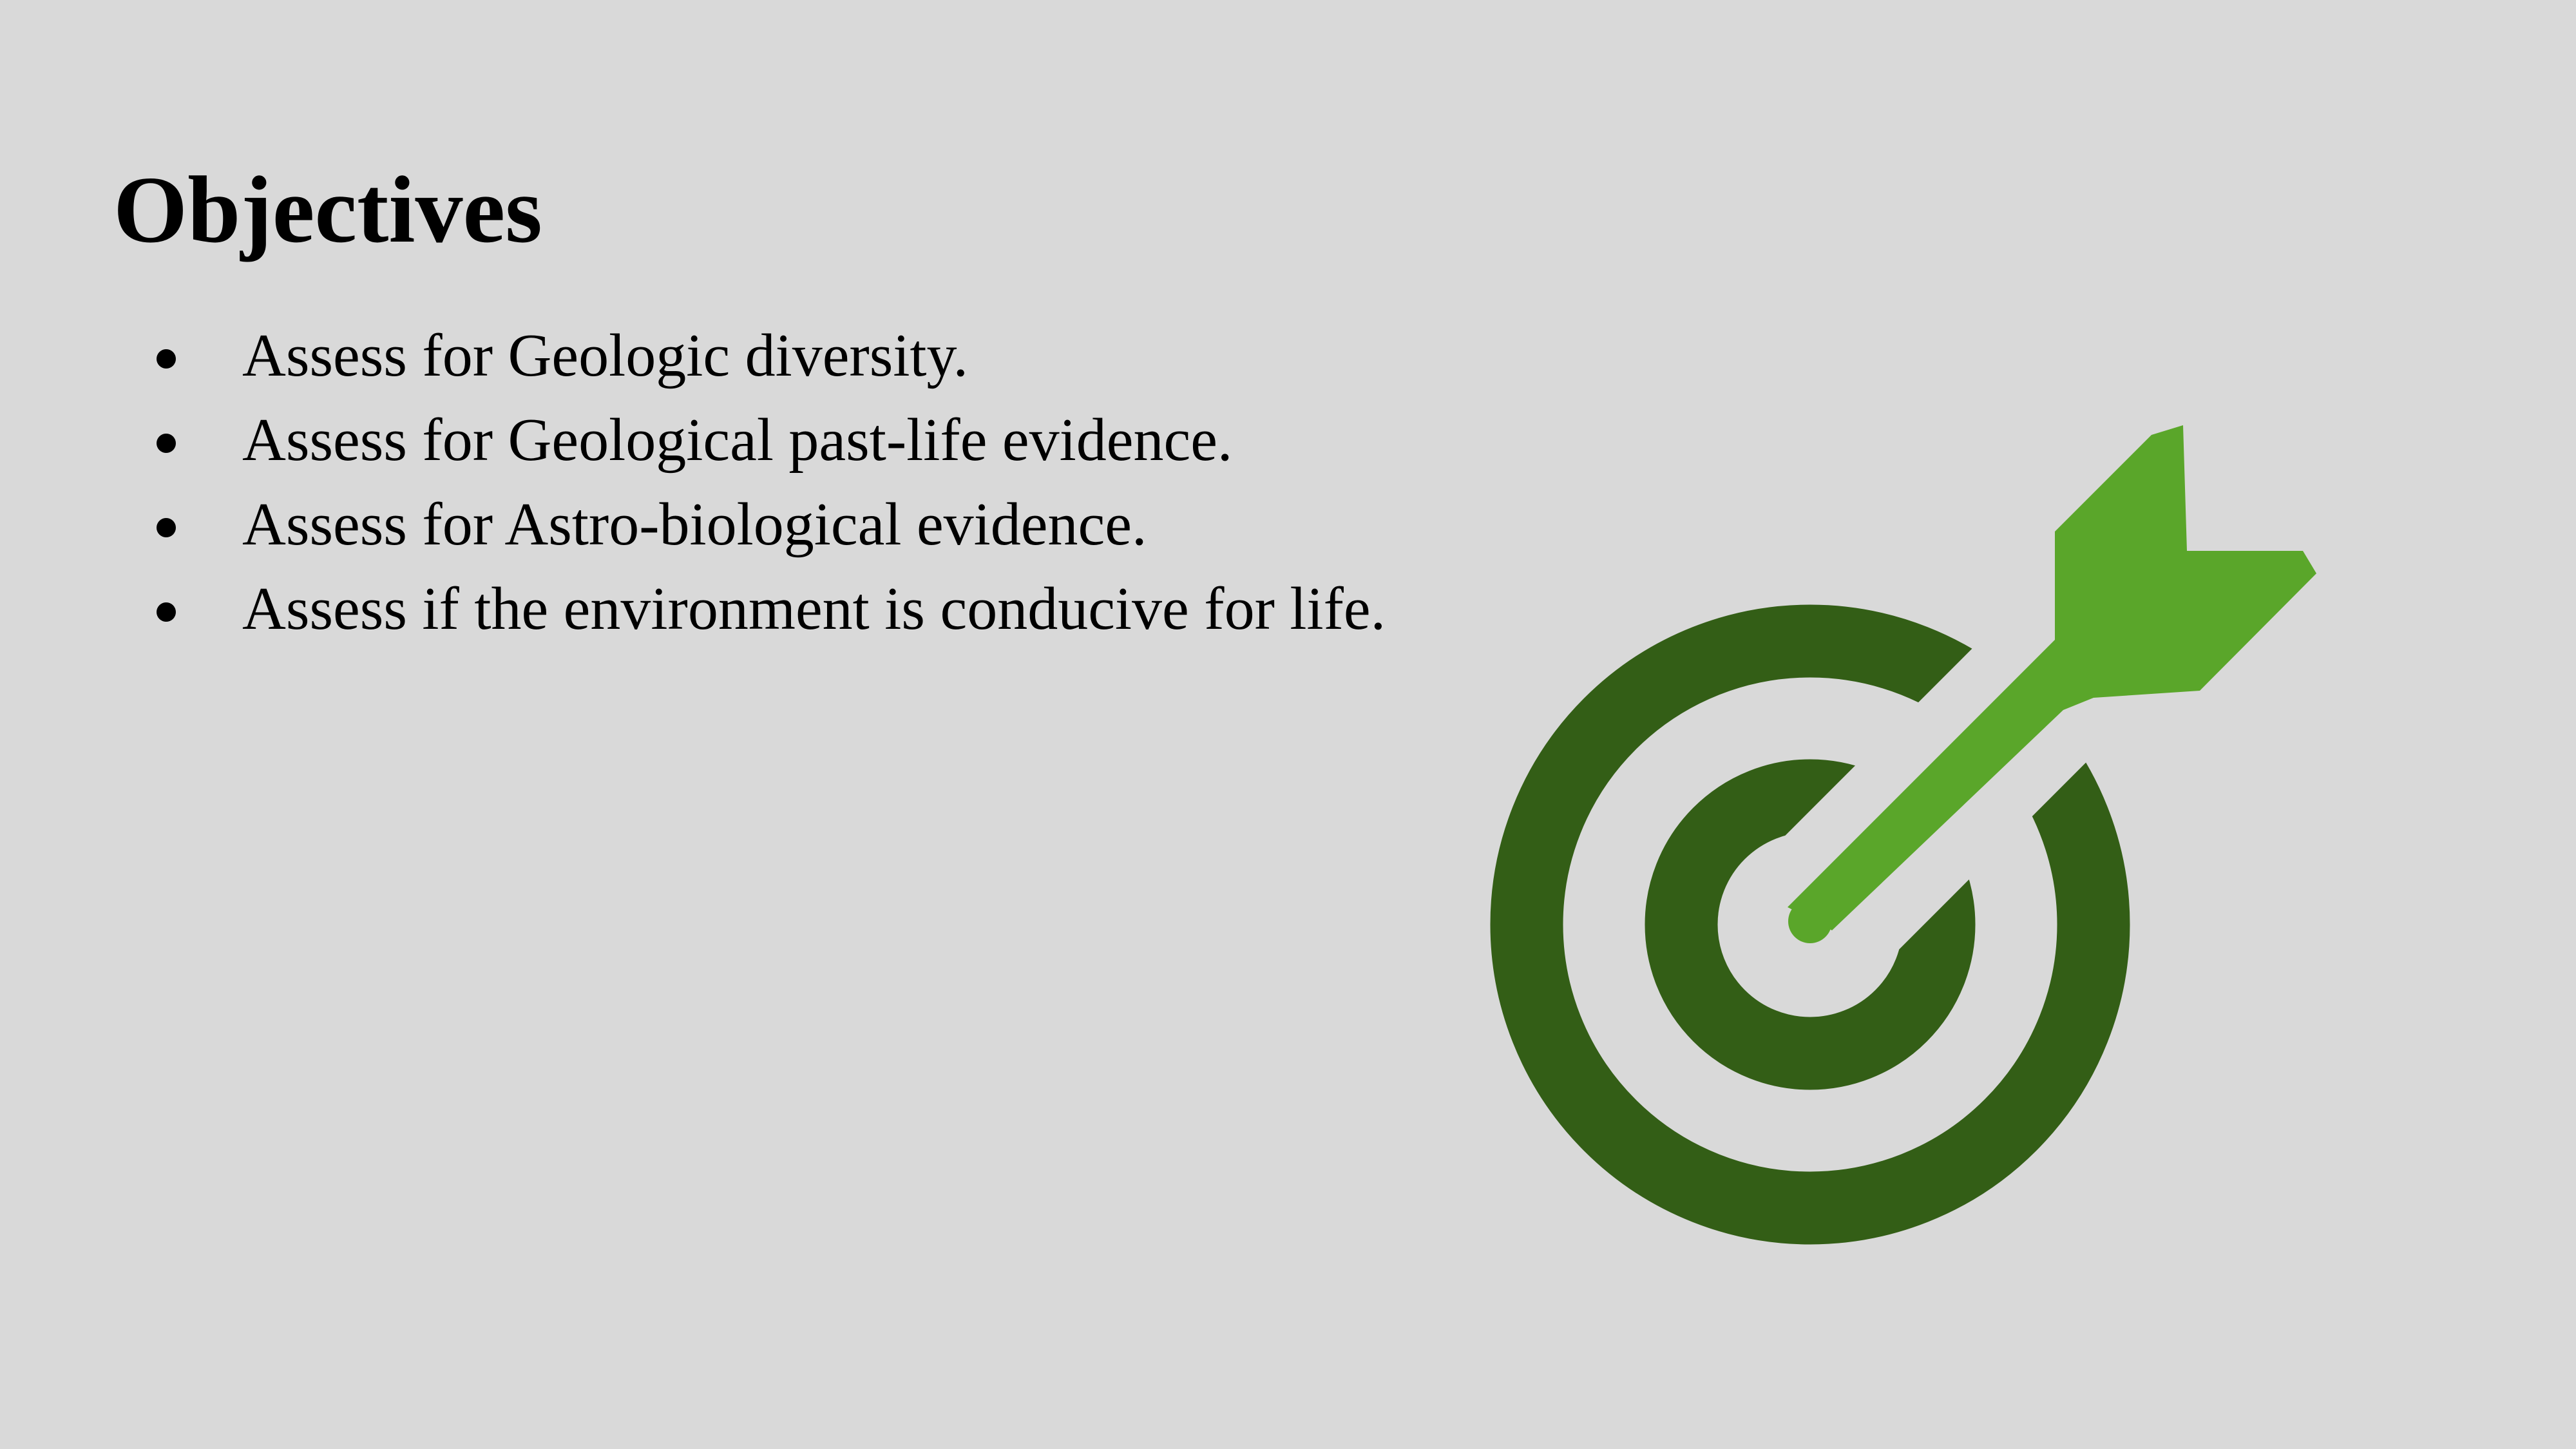  I want to click on target-icon, so click(1810, 924).